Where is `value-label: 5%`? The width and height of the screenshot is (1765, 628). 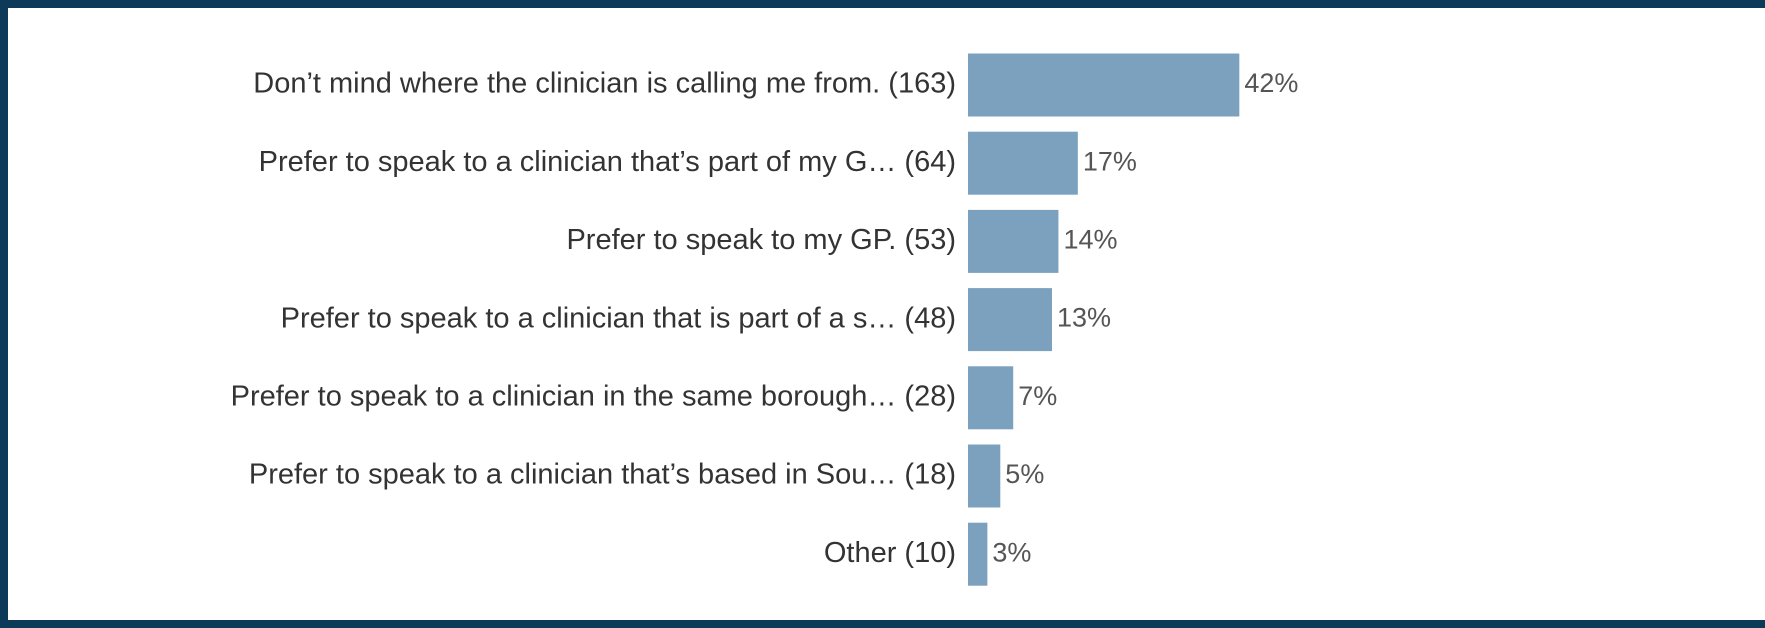 value-label: 5% is located at coordinates (1024, 474).